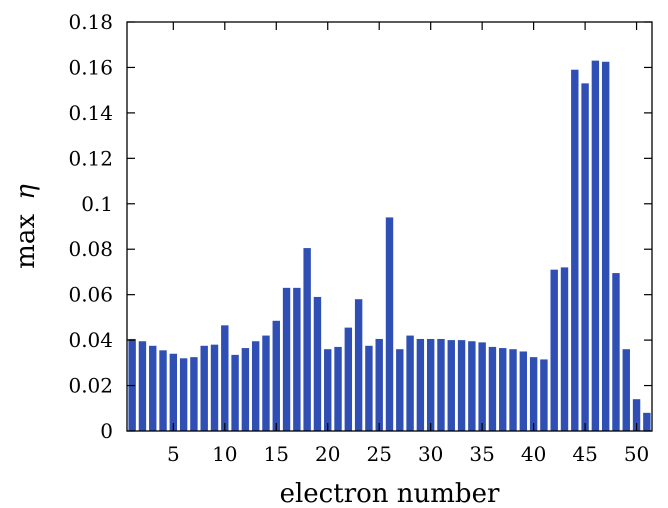  What do you see at coordinates (584, 454) in the screenshot?
I see `x-tick-label: 45` at bounding box center [584, 454].